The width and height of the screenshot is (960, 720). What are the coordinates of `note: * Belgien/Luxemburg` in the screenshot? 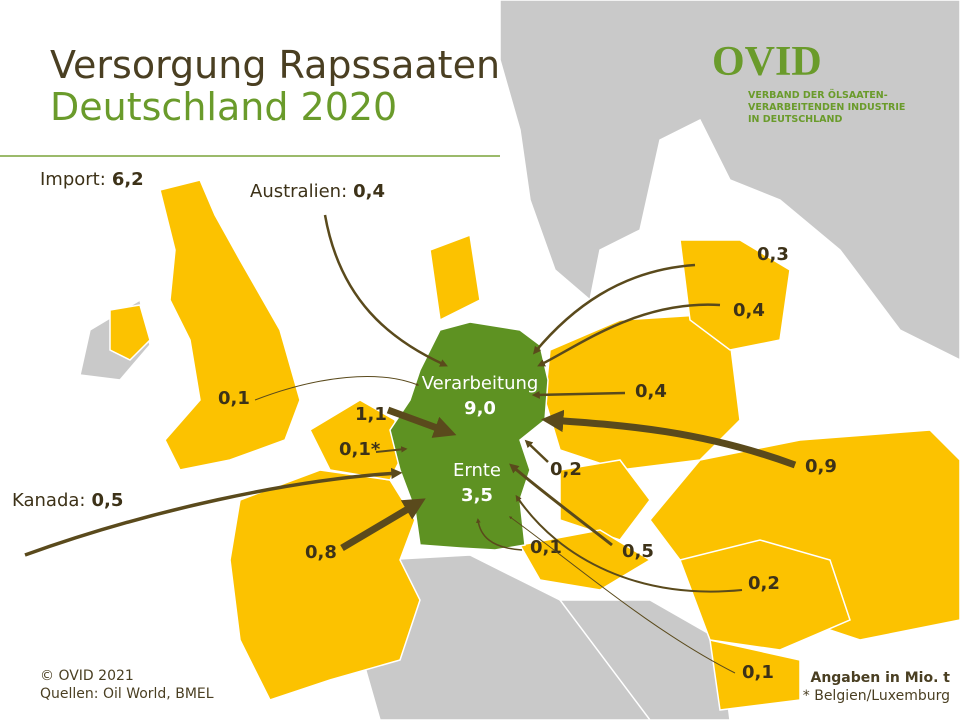 It's located at (876, 696).